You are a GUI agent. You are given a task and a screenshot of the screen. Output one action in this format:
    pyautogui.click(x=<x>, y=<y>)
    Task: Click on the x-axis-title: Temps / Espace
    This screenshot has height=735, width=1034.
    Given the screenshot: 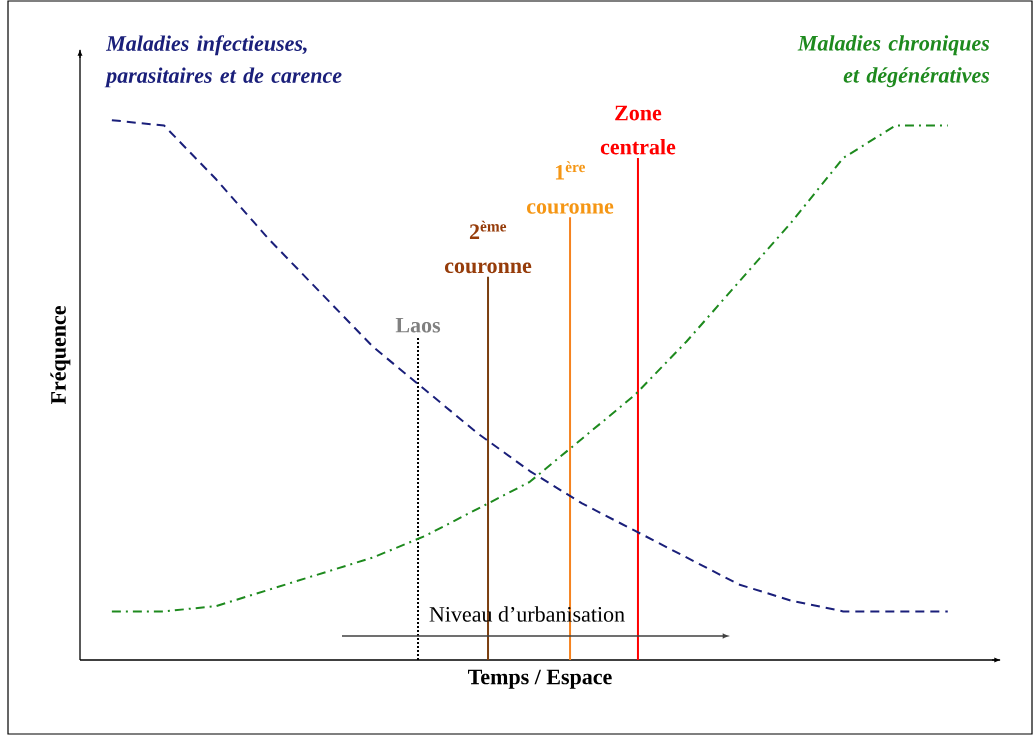 What is the action you would take?
    pyautogui.click(x=540, y=679)
    